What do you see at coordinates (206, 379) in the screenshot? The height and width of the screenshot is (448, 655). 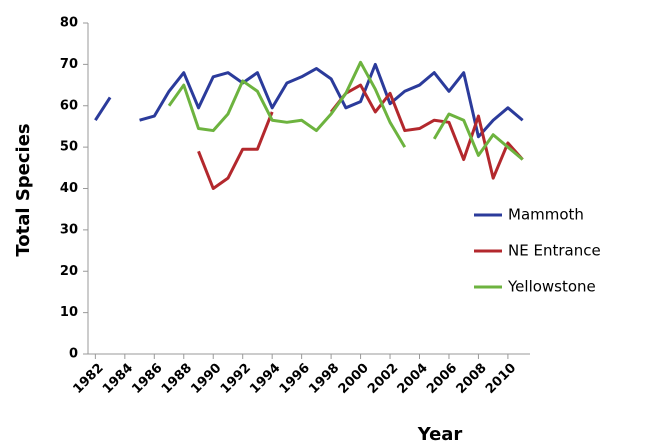 I see `x-tick-label: 1990` at bounding box center [206, 379].